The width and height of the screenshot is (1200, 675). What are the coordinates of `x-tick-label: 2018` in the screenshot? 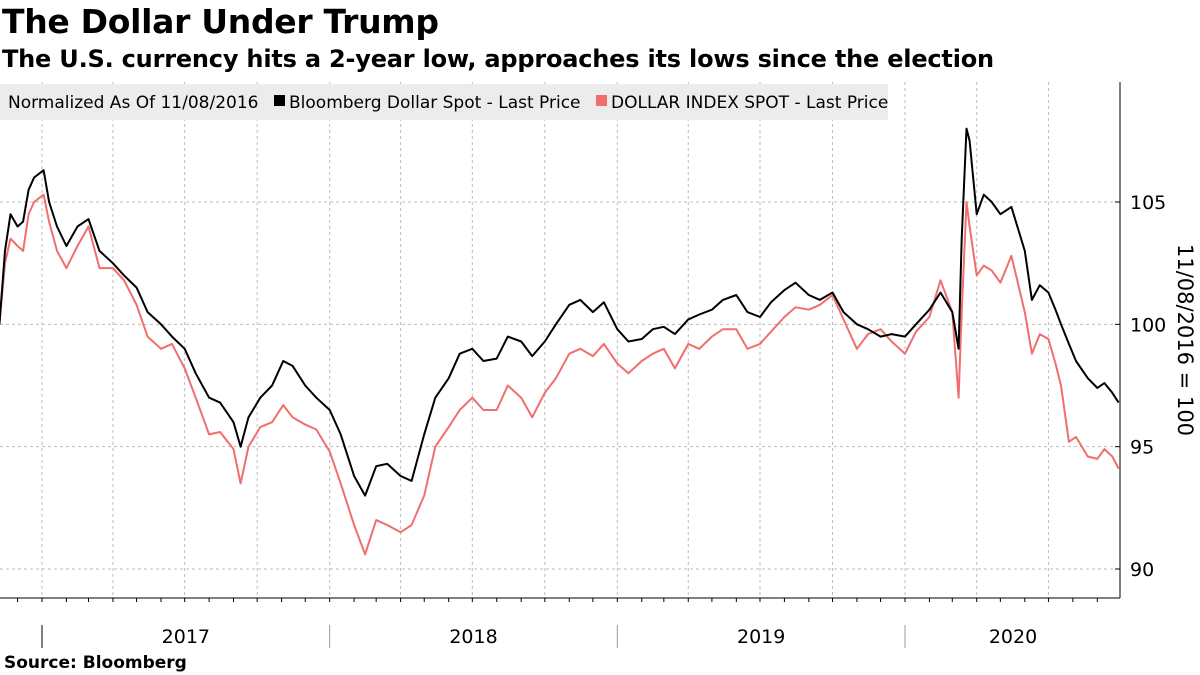 It's located at (473, 637).